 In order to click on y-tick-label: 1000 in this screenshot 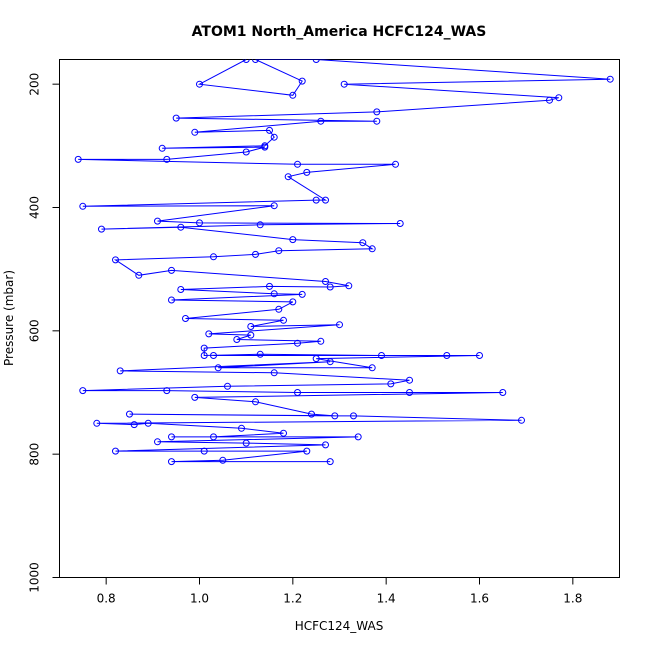, I will do `click(35, 577)`.